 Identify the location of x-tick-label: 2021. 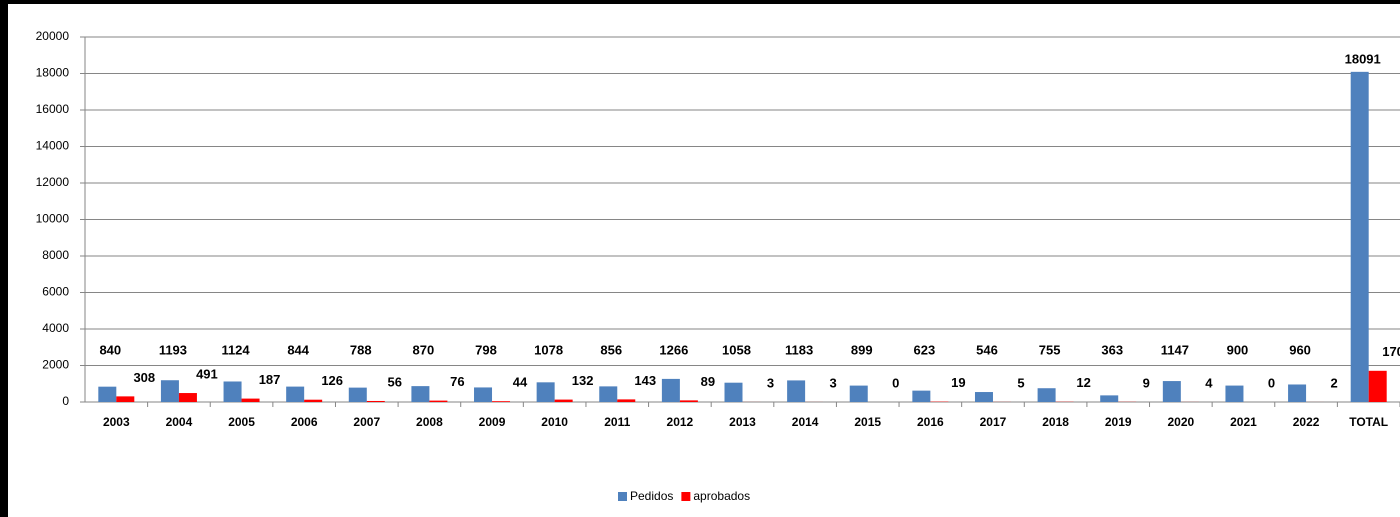
(1243, 422).